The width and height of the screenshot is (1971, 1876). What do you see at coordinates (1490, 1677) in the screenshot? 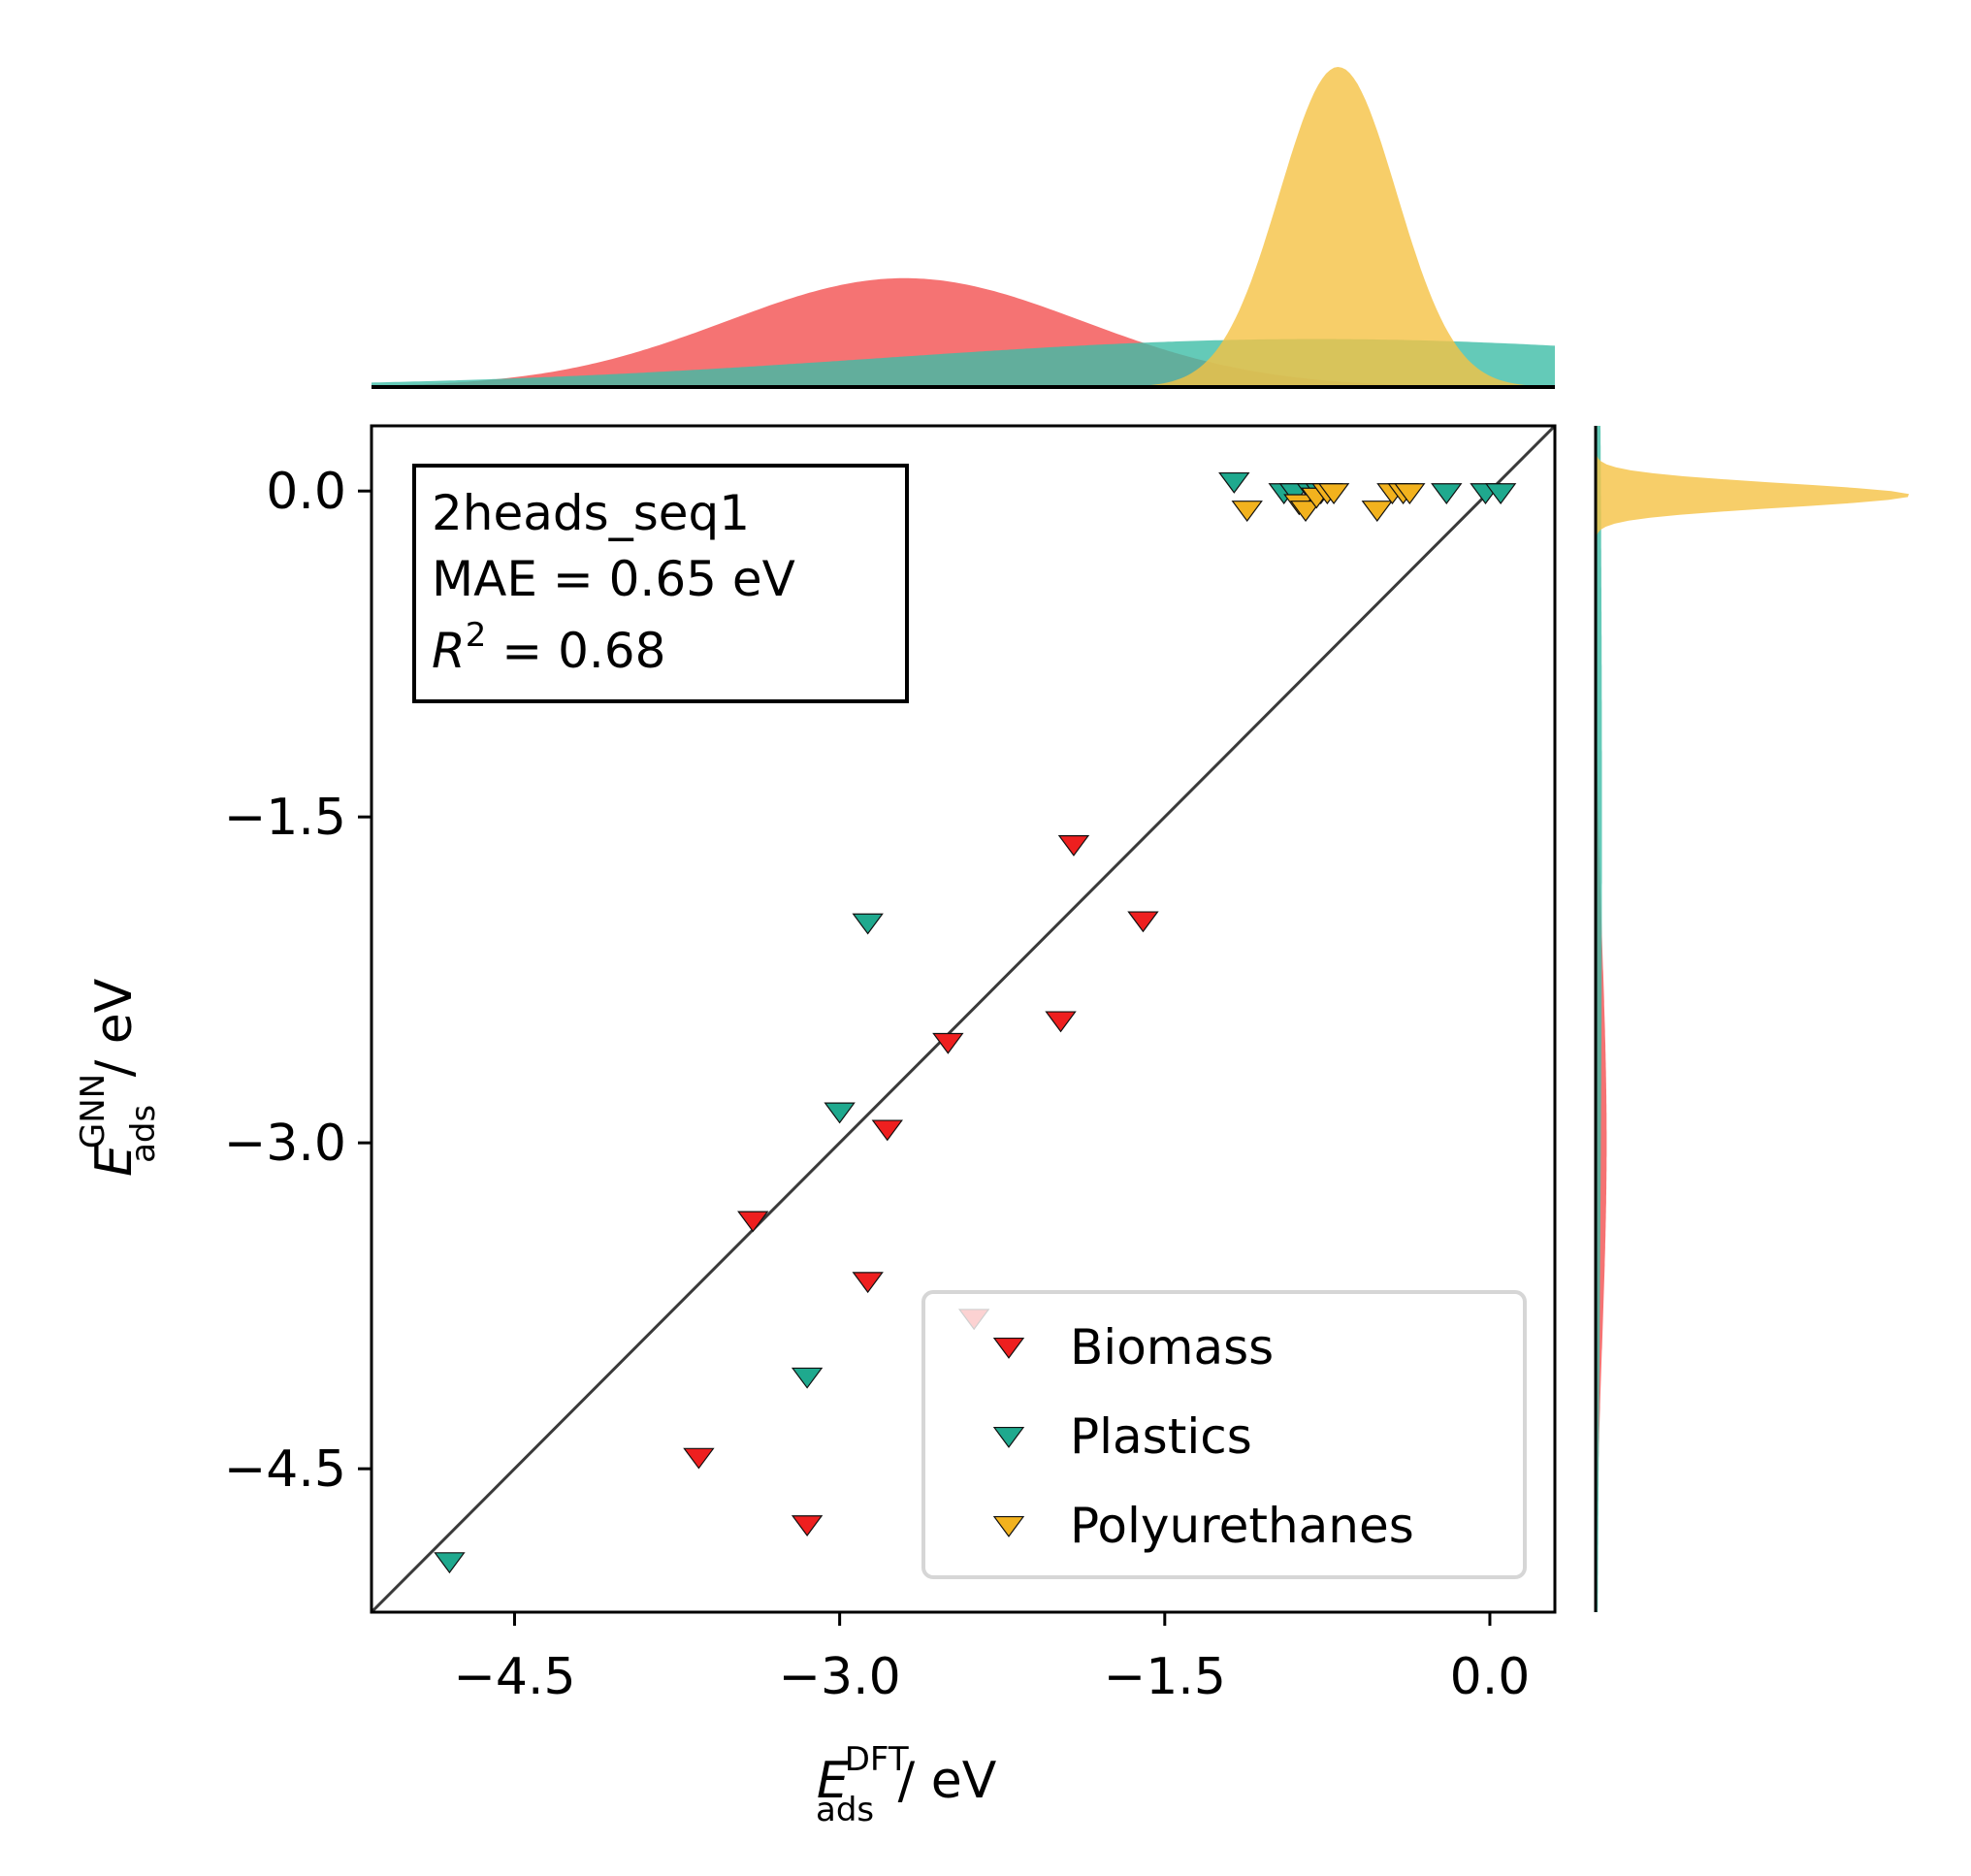
I see `x-tick-label: 0.0` at bounding box center [1490, 1677].